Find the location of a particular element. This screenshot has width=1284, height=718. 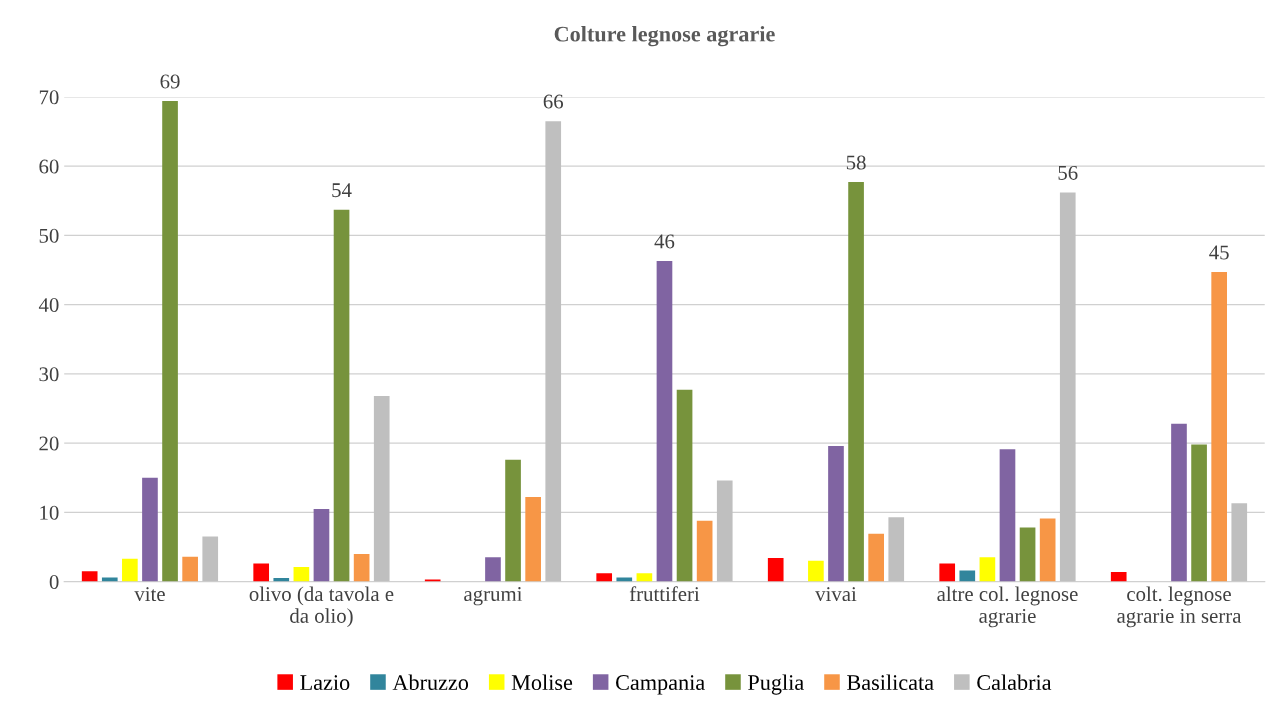

legend-label: Calabria is located at coordinates (1014, 682).